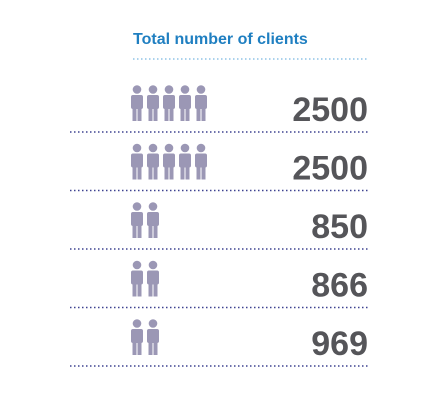  What do you see at coordinates (339, 286) in the screenshot?
I see `value-label: 866` at bounding box center [339, 286].